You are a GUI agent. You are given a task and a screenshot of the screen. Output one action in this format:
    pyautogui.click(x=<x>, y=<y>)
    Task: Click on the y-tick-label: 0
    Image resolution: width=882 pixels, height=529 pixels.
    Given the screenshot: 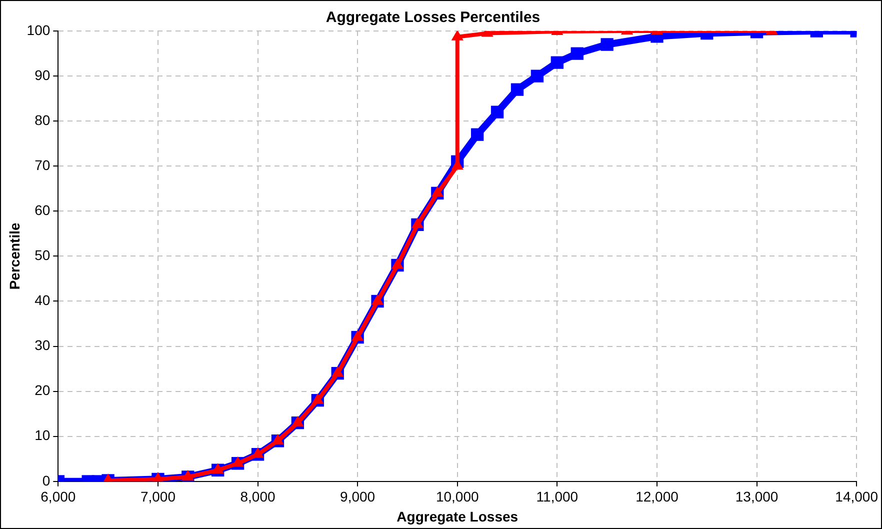 What is the action you would take?
    pyautogui.click(x=46, y=480)
    